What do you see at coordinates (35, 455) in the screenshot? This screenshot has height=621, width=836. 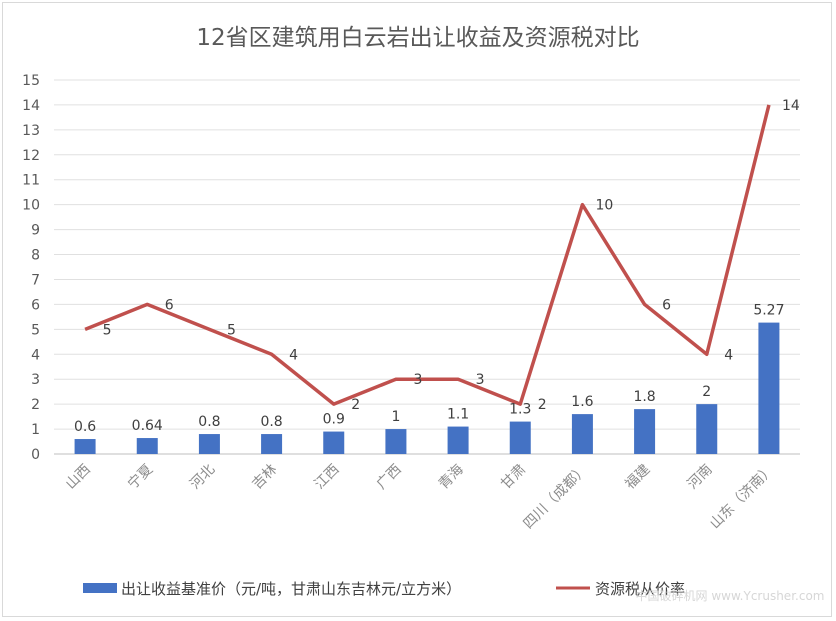 I see `y-tick-label: 0` at bounding box center [35, 455].